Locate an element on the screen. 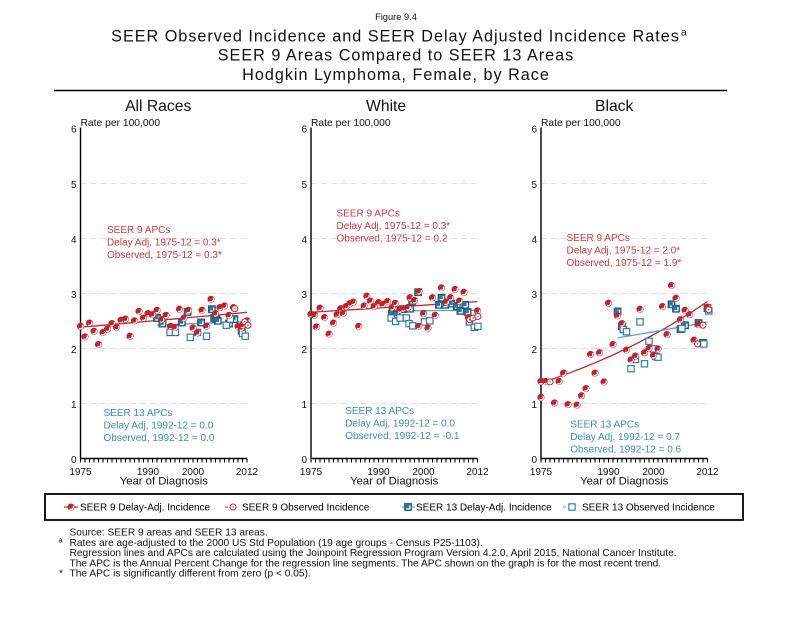 This screenshot has width=792, height=617. svg-text: SEER 13 Observed Incidence is located at coordinates (648, 508).